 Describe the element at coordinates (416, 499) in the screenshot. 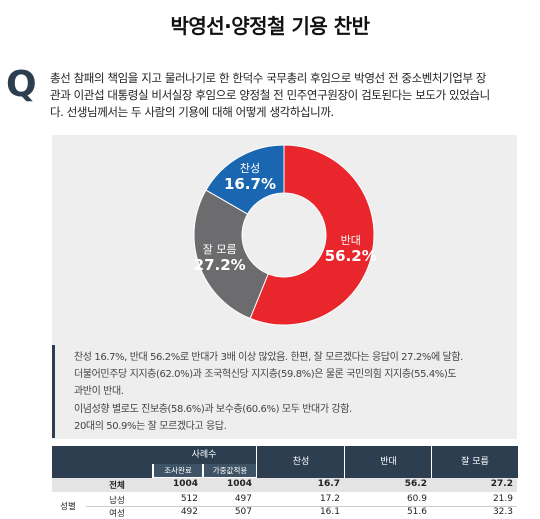

I see `row-val-oppose: 60.9` at that location.